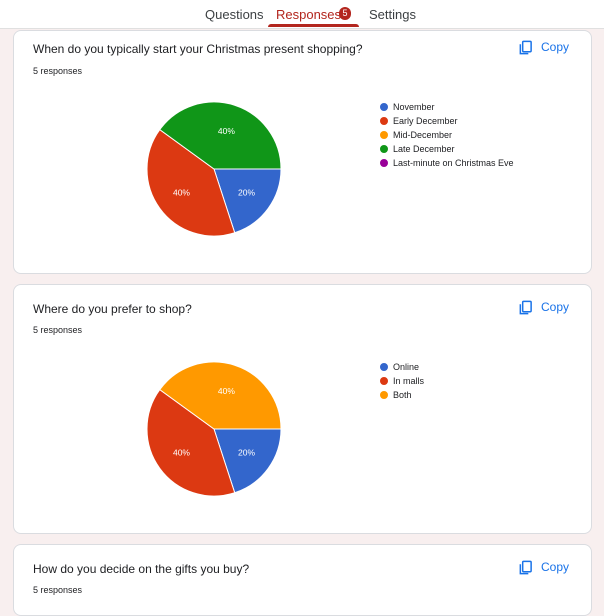 This screenshot has width=604, height=616. I want to click on pie-data-label-early-december: 40%, so click(181, 193).